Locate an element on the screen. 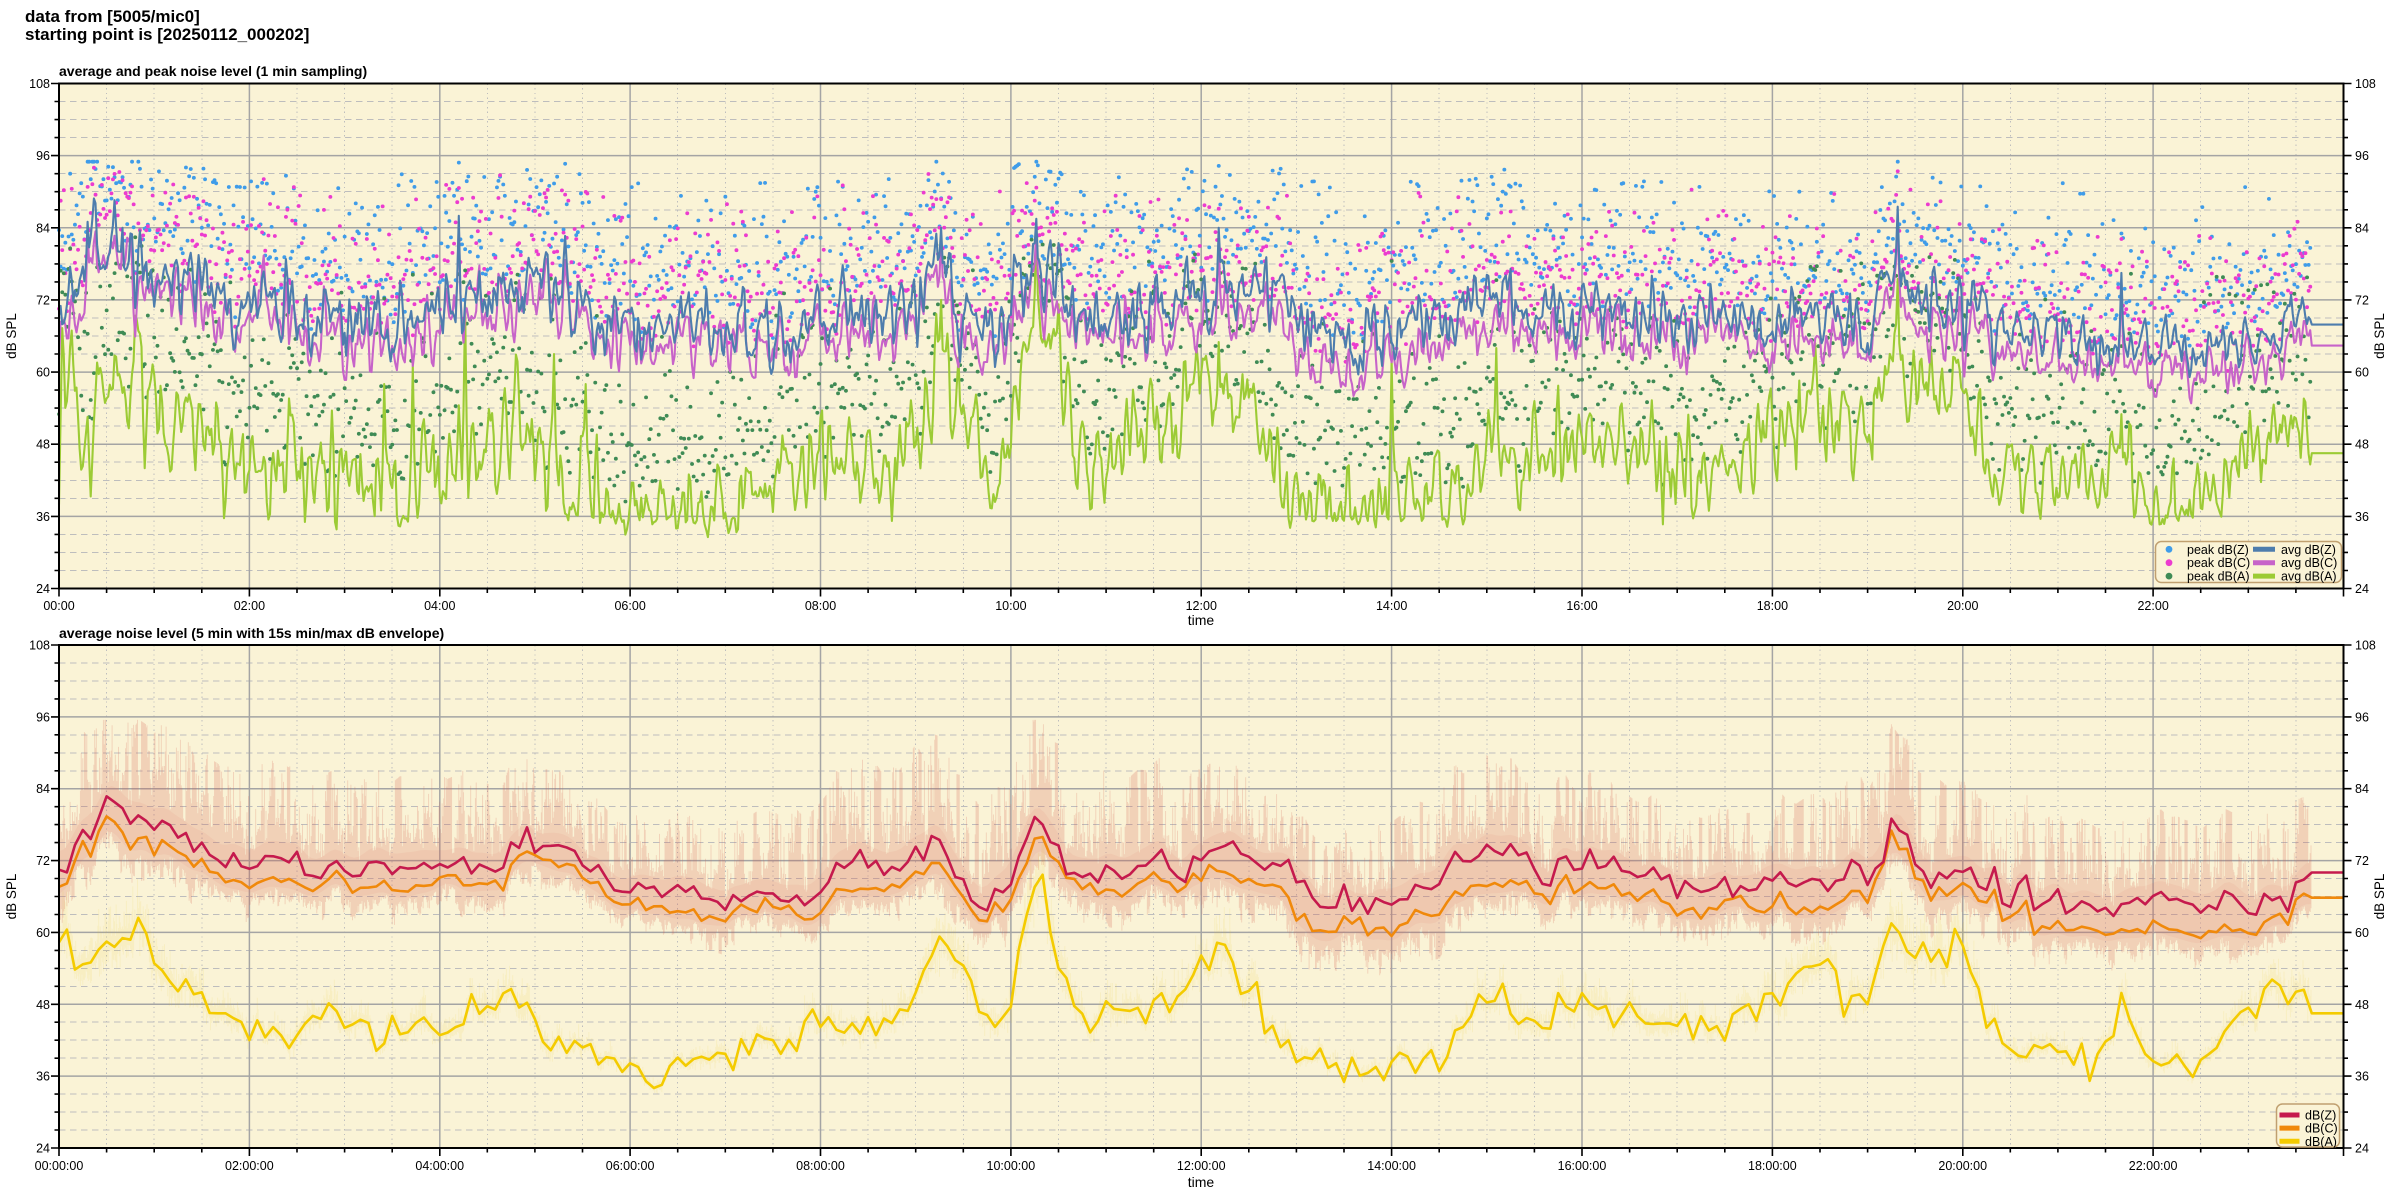 This screenshot has width=2400, height=1200. svg-text: 18:00 is located at coordinates (1772, 606).